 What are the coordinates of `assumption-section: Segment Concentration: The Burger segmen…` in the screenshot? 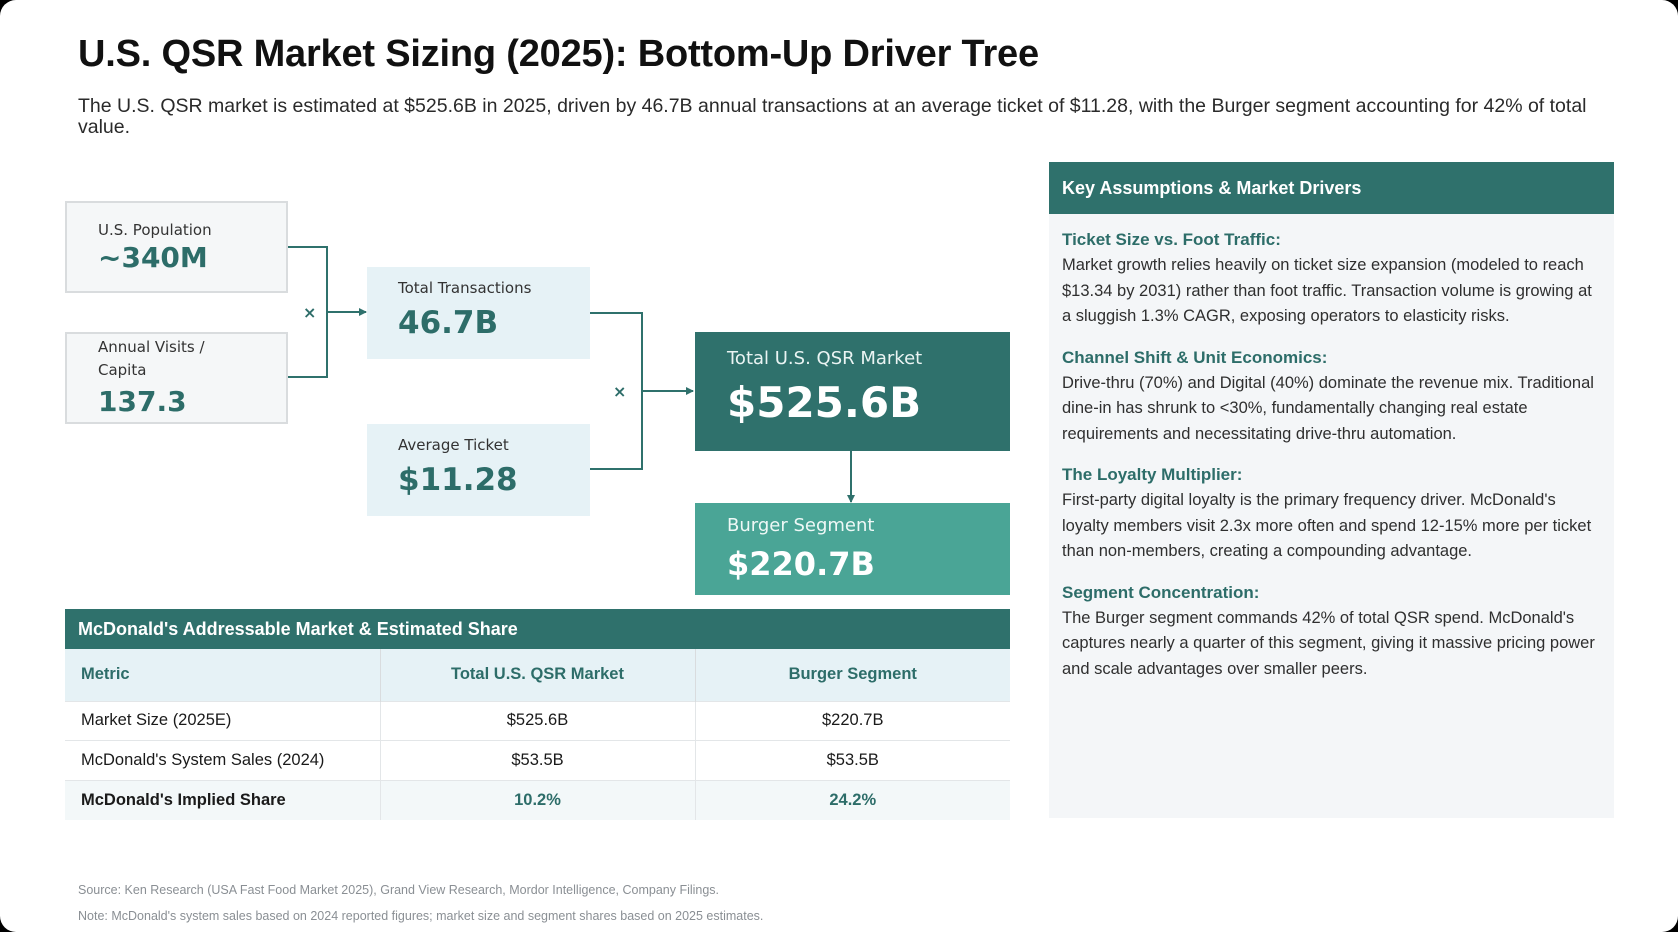 It's located at (1331, 633).